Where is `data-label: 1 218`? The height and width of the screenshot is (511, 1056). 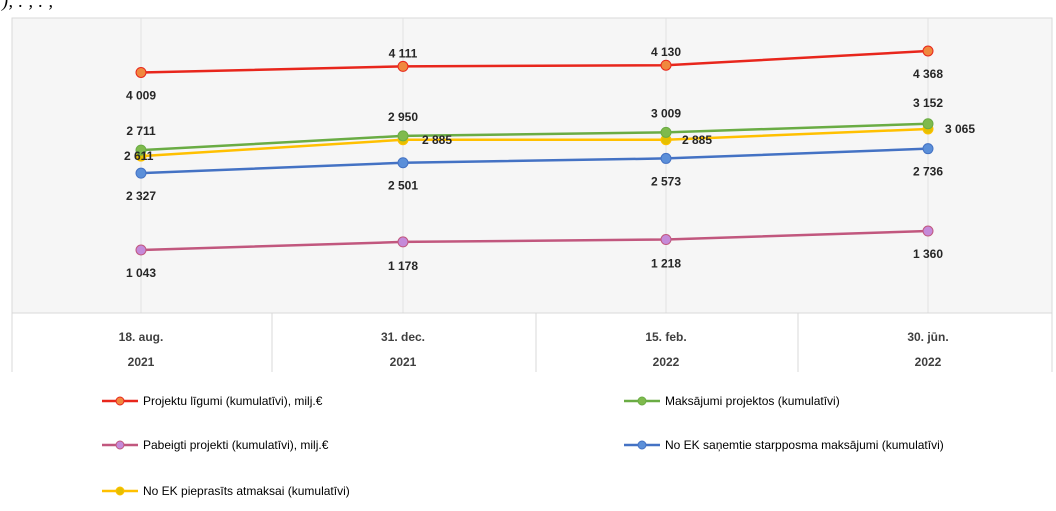
data-label: 1 218 is located at coordinates (666, 264).